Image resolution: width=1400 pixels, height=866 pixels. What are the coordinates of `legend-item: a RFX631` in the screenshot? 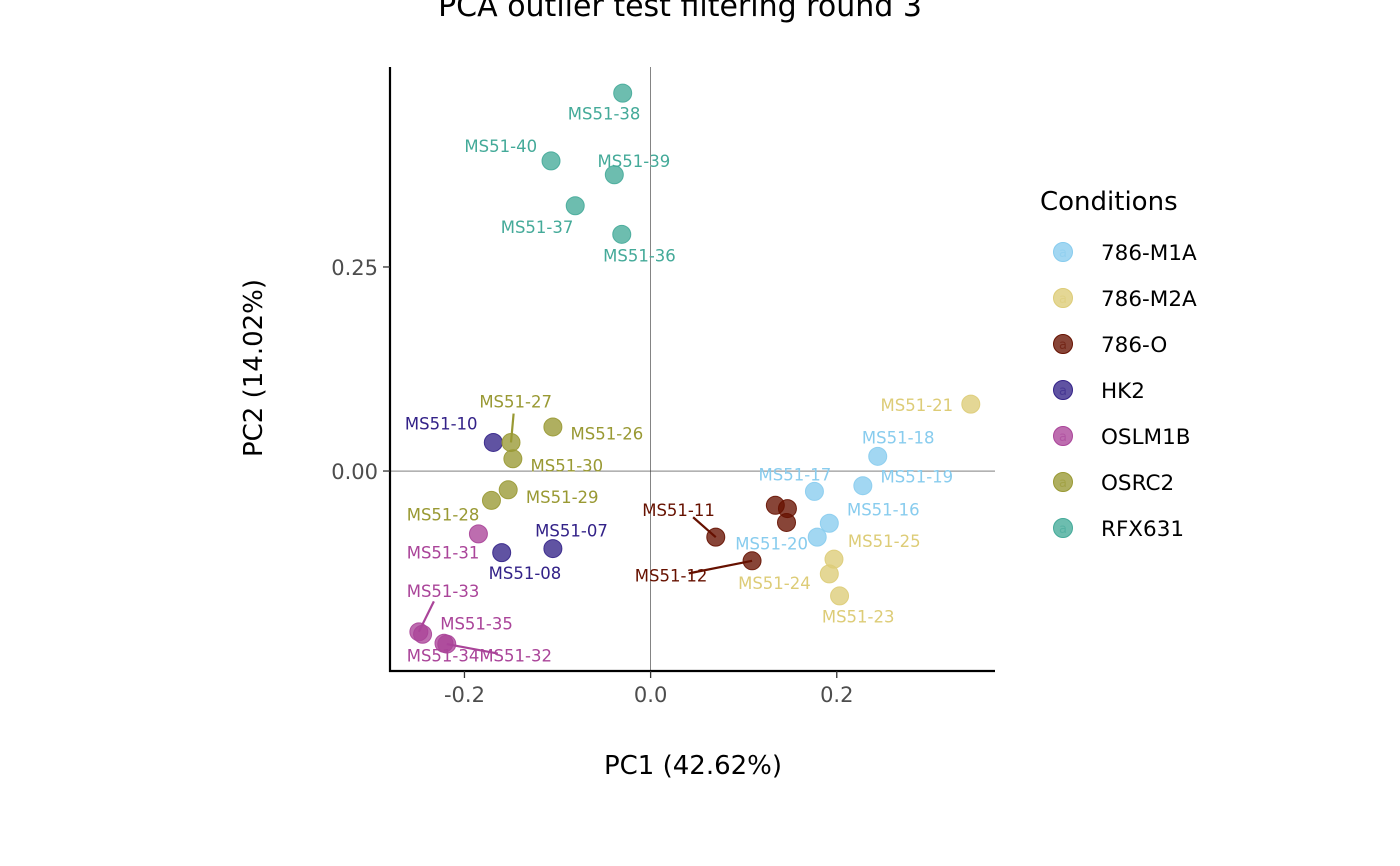 It's located at (1118, 529).